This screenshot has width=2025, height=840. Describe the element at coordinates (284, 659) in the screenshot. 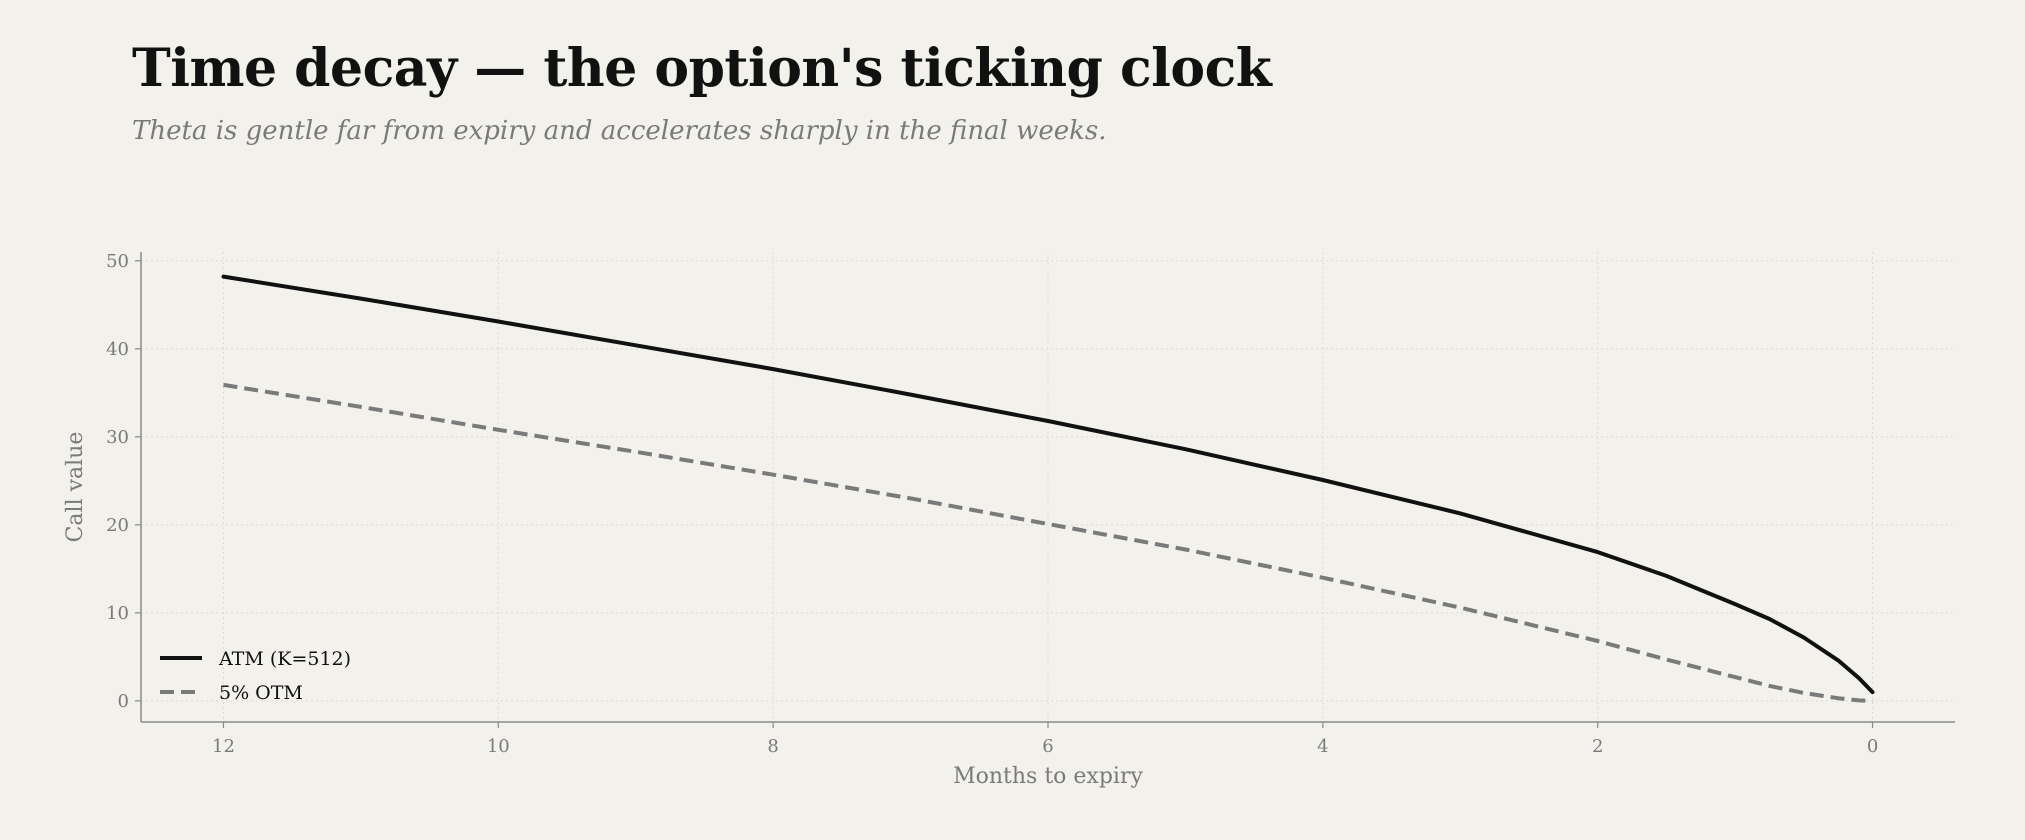

I see `legend-label: ATM (K=512)` at that location.